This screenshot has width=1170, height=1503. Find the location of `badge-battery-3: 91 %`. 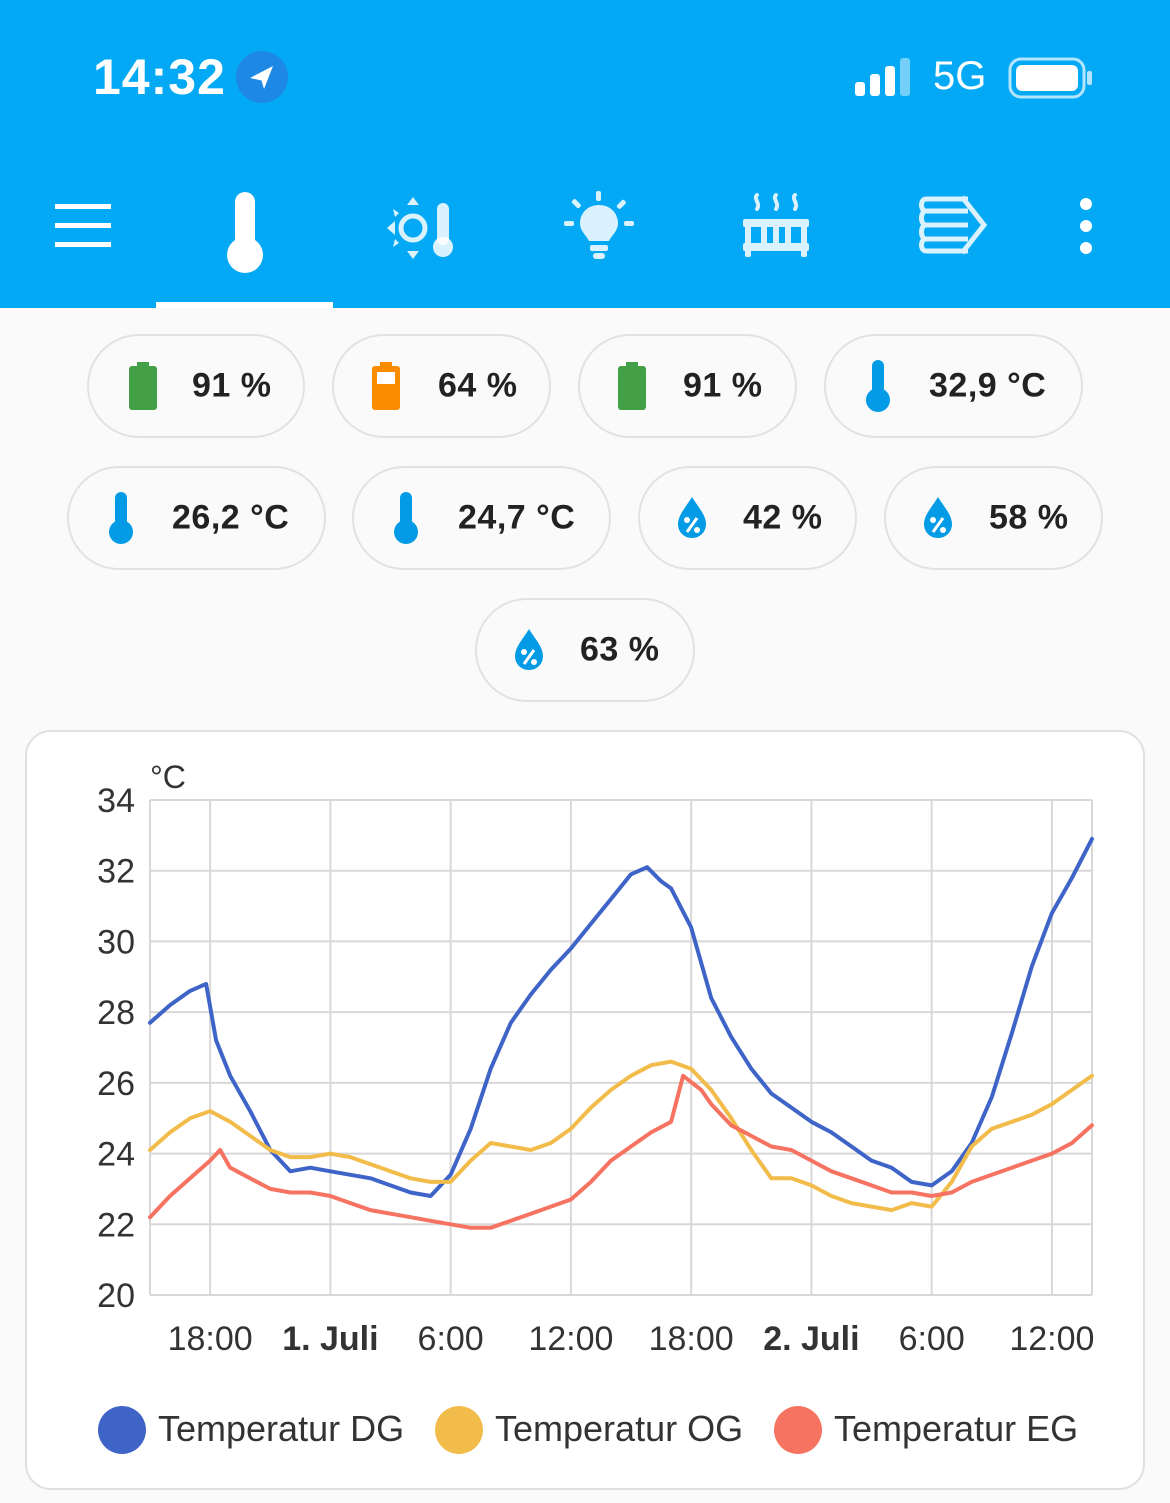

badge-battery-3: 91 % is located at coordinates (687, 386).